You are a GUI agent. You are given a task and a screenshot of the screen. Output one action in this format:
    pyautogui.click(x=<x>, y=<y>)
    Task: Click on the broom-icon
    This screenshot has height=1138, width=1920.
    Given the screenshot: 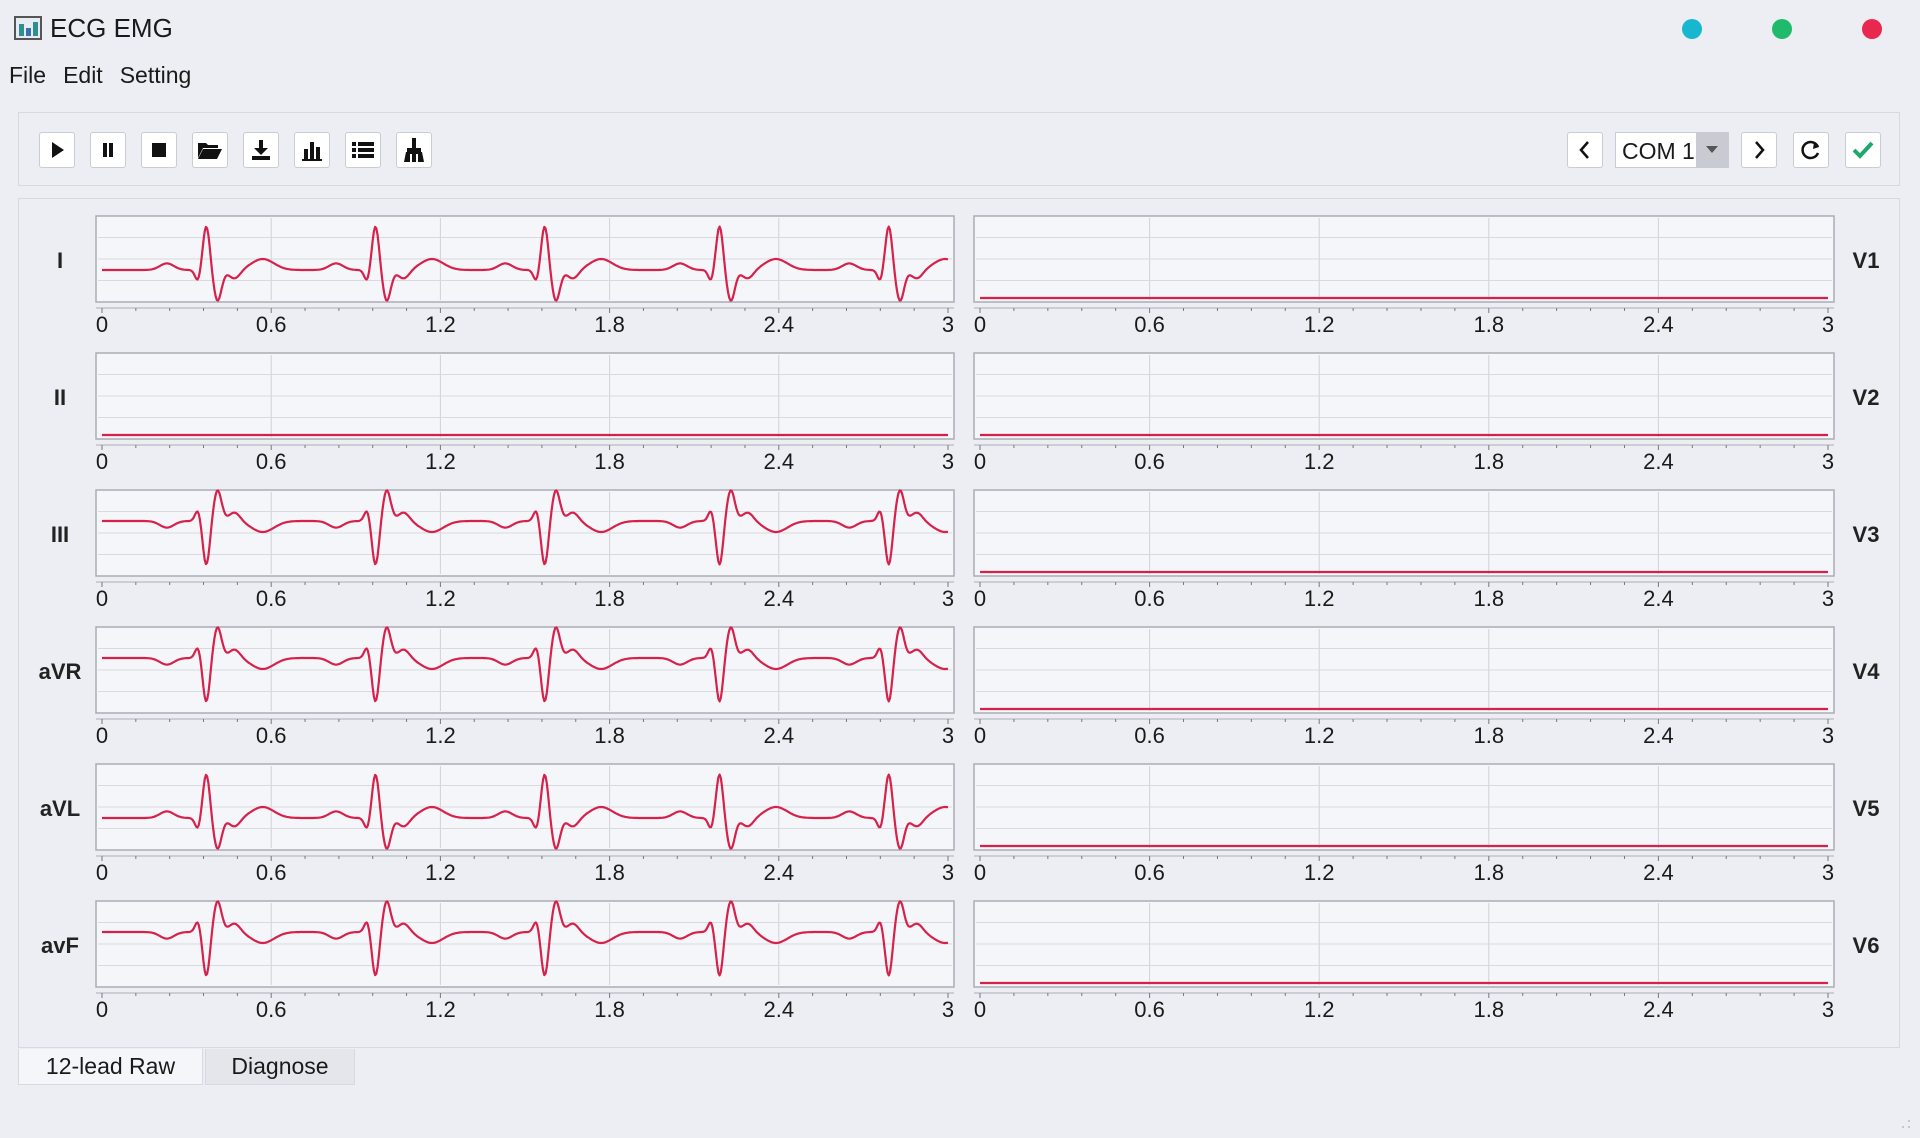 What is the action you would take?
    pyautogui.click(x=414, y=150)
    